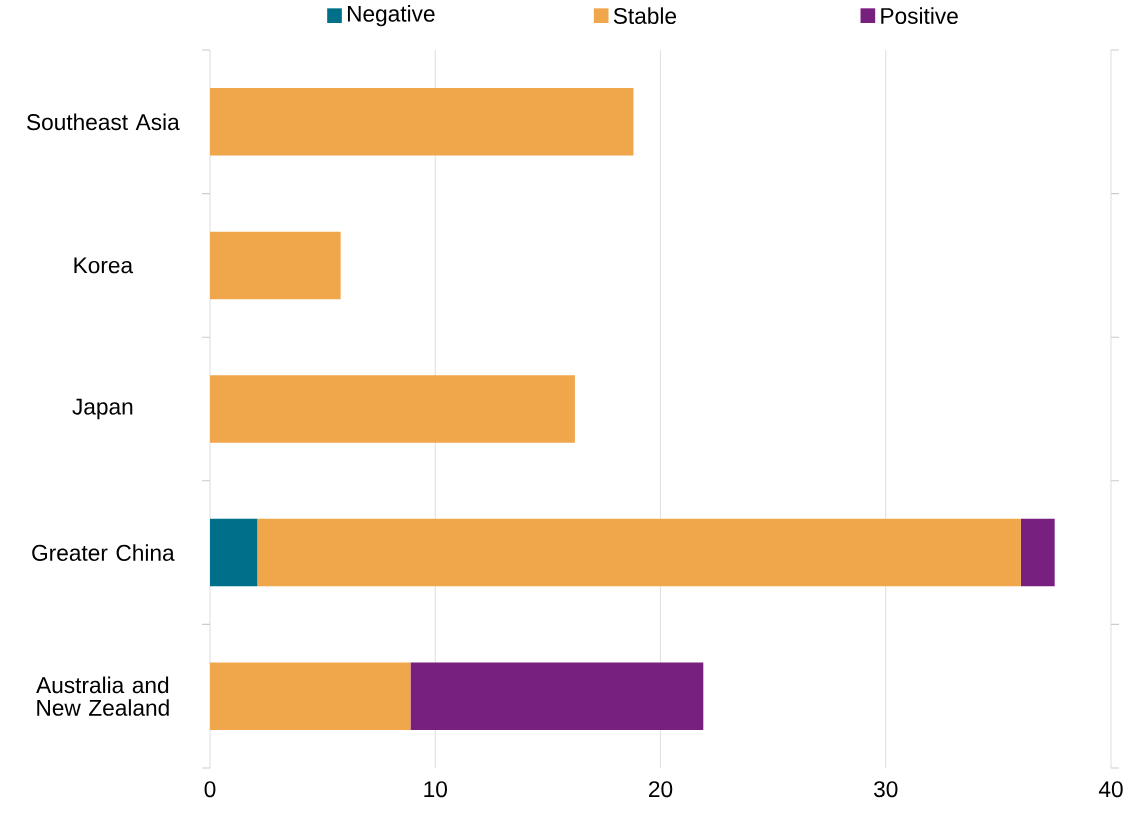  Describe the element at coordinates (102, 696) in the screenshot. I see `y-tick-label: Australia and New Zealand` at that location.